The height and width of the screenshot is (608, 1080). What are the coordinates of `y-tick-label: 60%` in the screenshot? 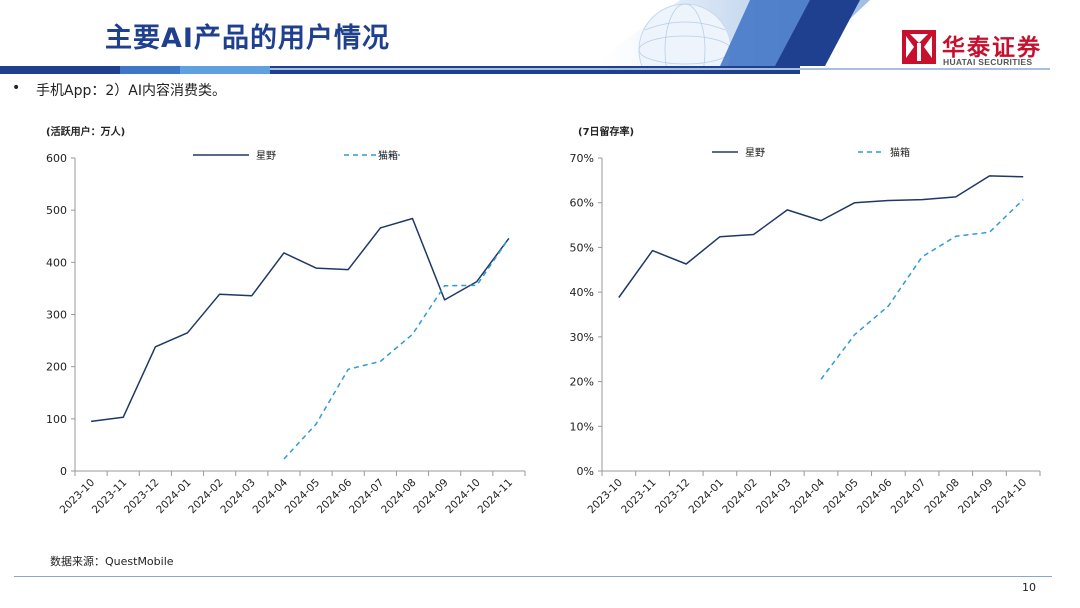 It's located at (582, 203).